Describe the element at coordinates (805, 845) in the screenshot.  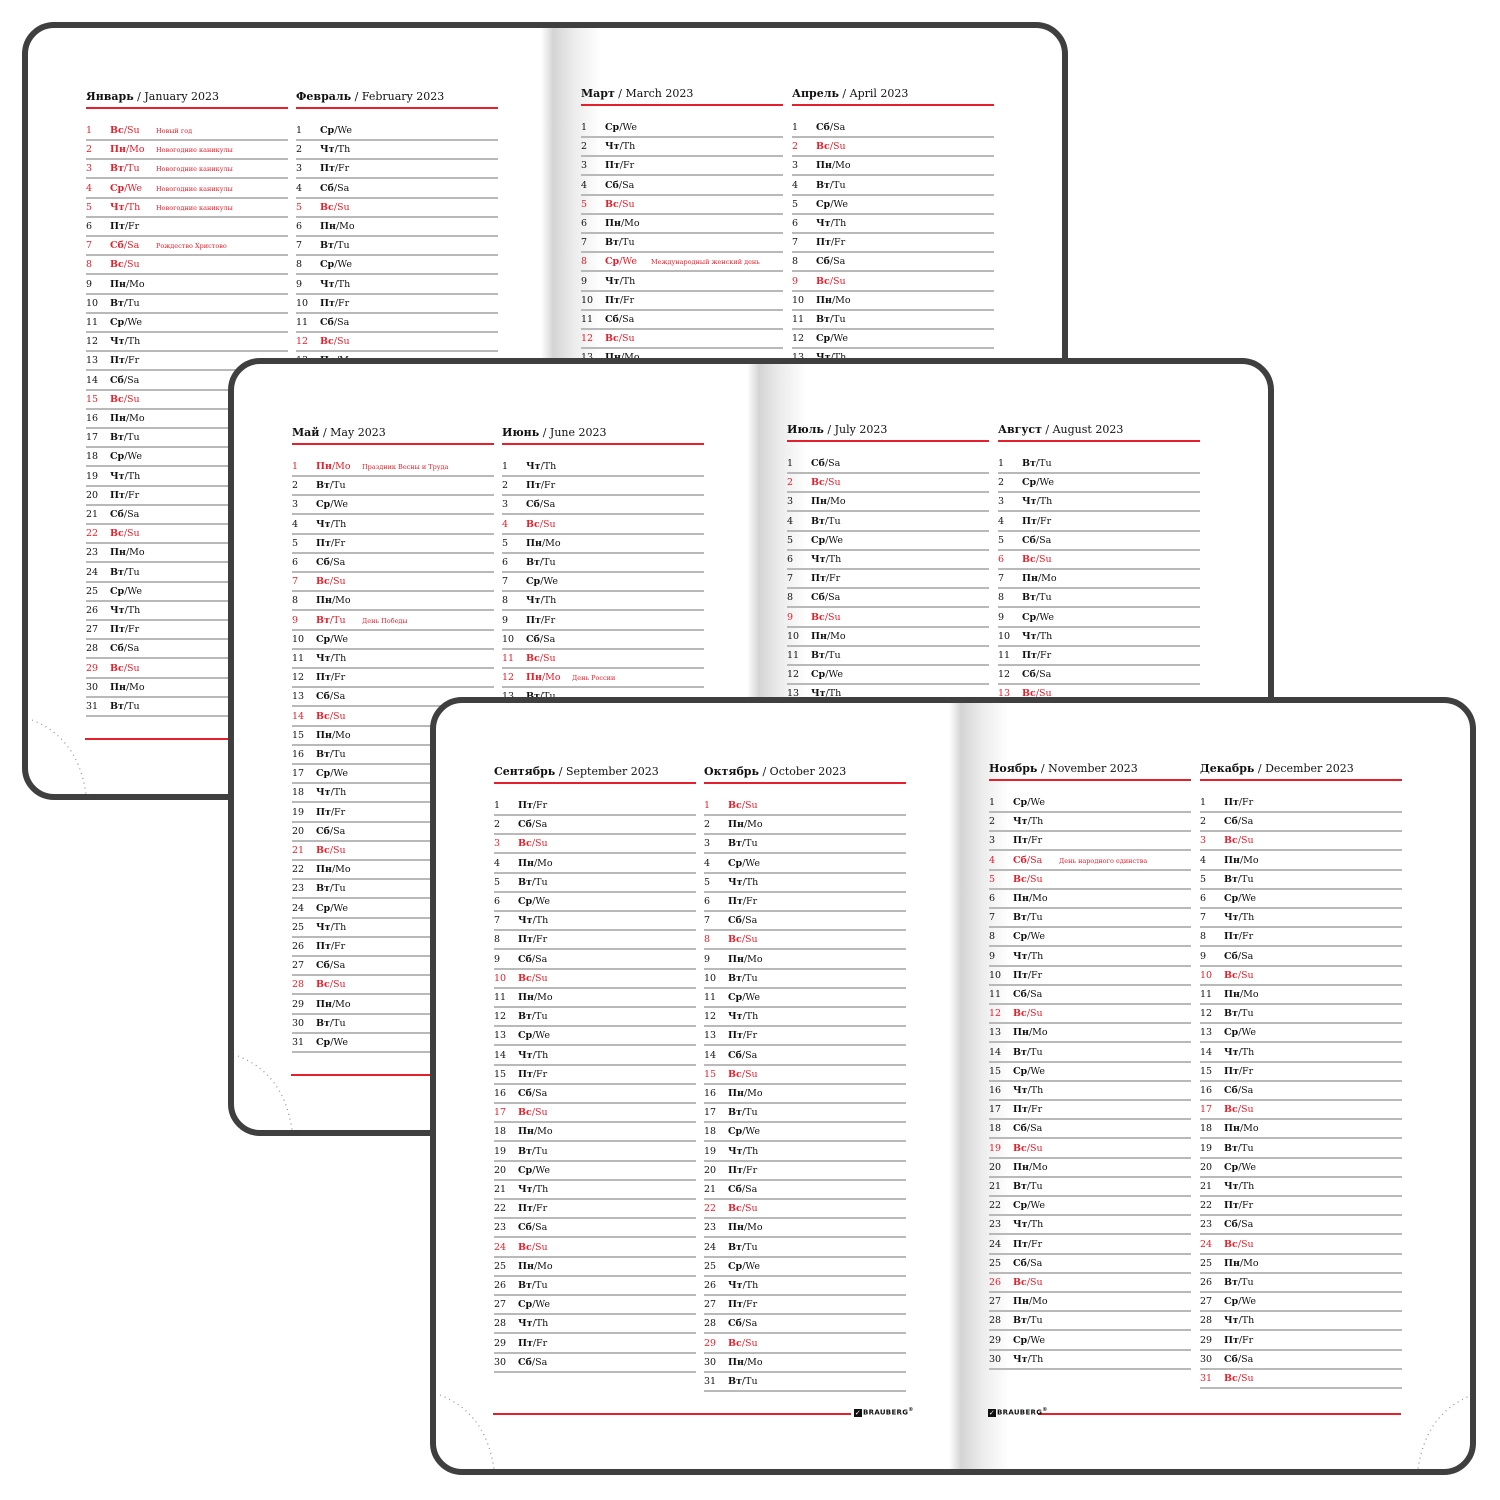
I see `day-row: 3 Вт/Tu` at that location.